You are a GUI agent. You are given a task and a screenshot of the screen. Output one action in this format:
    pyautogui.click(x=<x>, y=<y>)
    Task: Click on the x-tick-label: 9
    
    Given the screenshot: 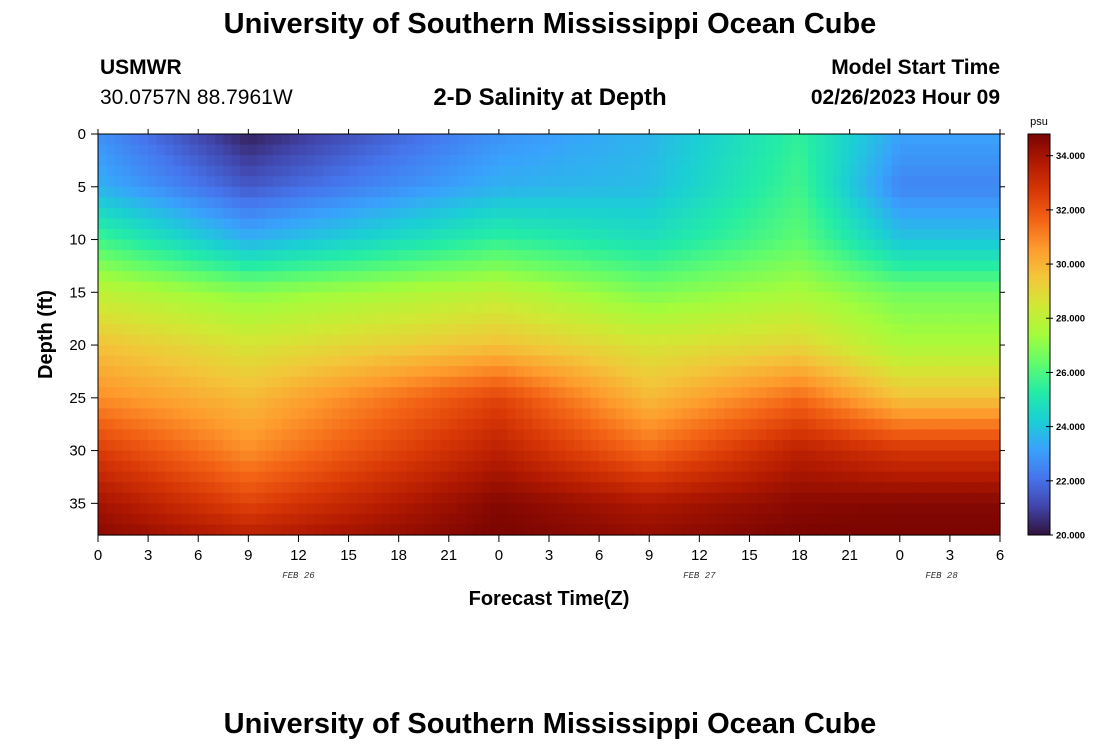 What is the action you would take?
    pyautogui.click(x=649, y=555)
    